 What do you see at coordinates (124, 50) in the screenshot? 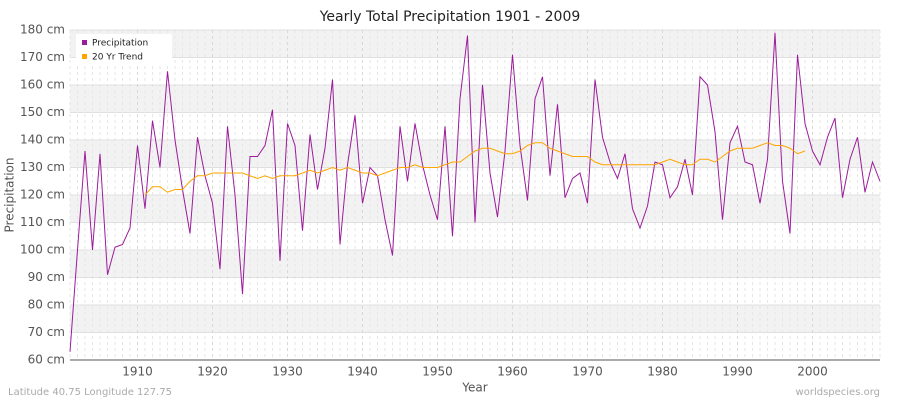
I see `legend-box` at bounding box center [124, 50].